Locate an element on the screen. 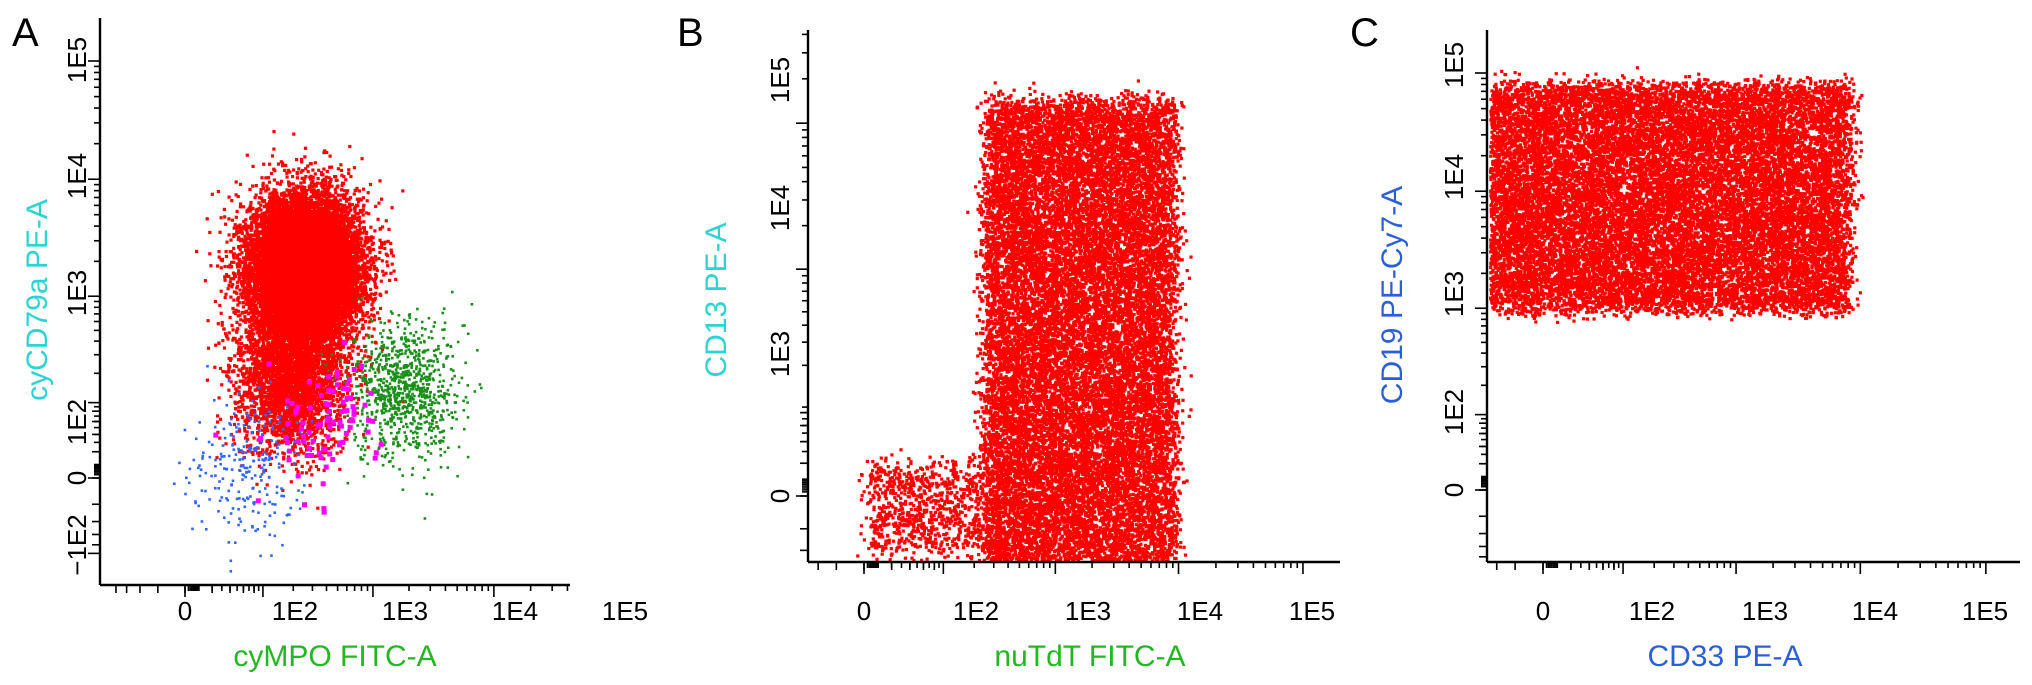 Image resolution: width=2032 pixels, height=685 pixels. panel-a-points is located at coordinates (328, 351).